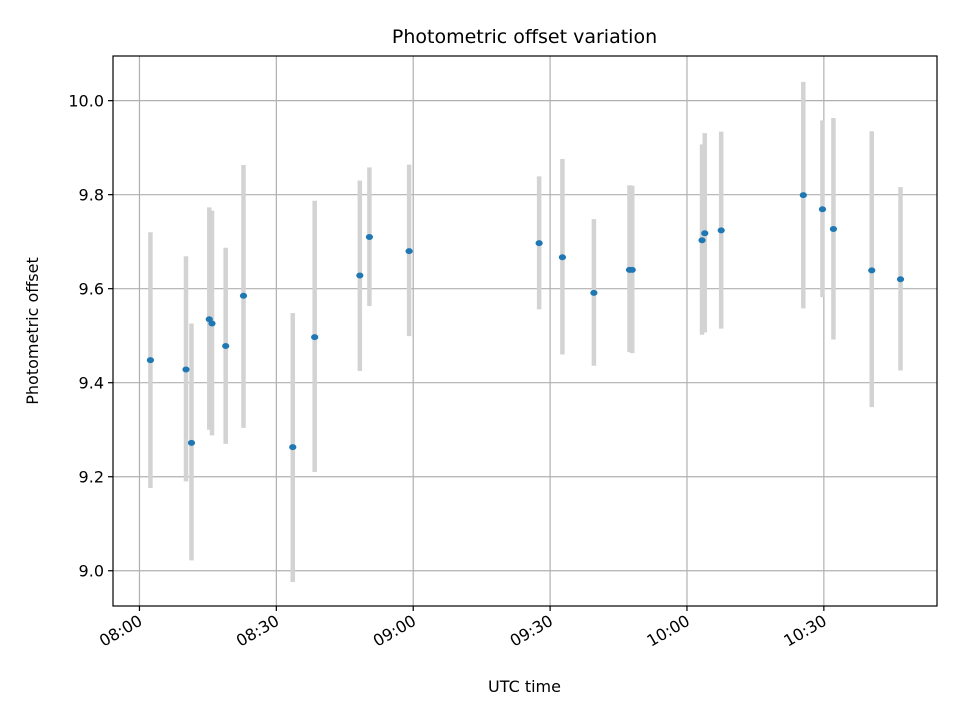 This screenshot has height=720, width=960. Describe the element at coordinates (524, 686) in the screenshot. I see `x-axis-label: UTC time` at that location.